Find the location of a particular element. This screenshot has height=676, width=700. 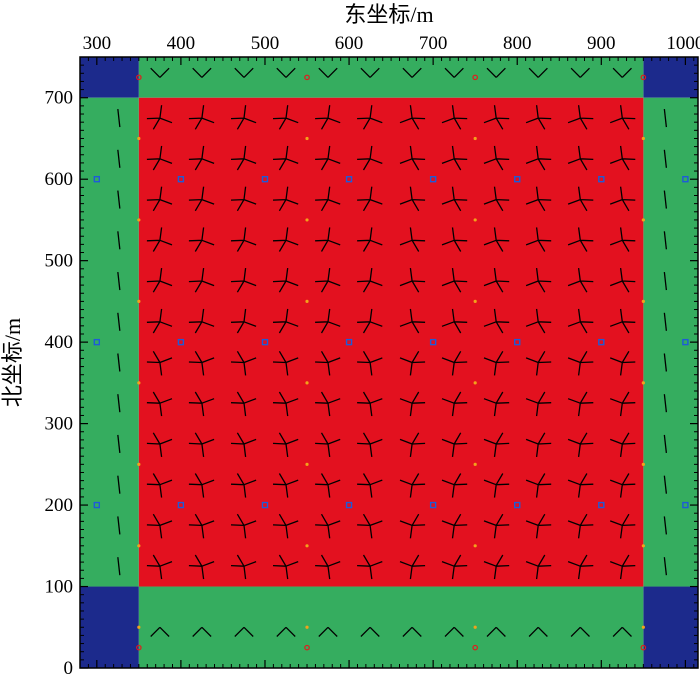

x-tick-label: 800 is located at coordinates (517, 43).